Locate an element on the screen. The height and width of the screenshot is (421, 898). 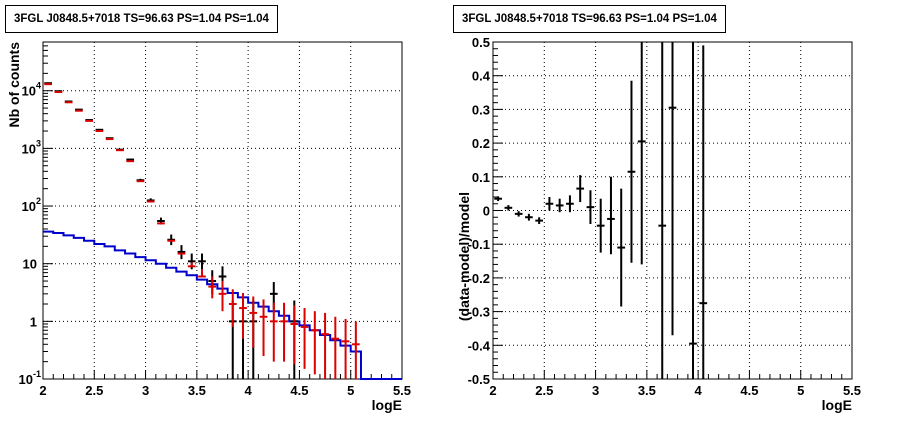
right-y-tick-label: -0.2 is located at coordinates (479, 278).